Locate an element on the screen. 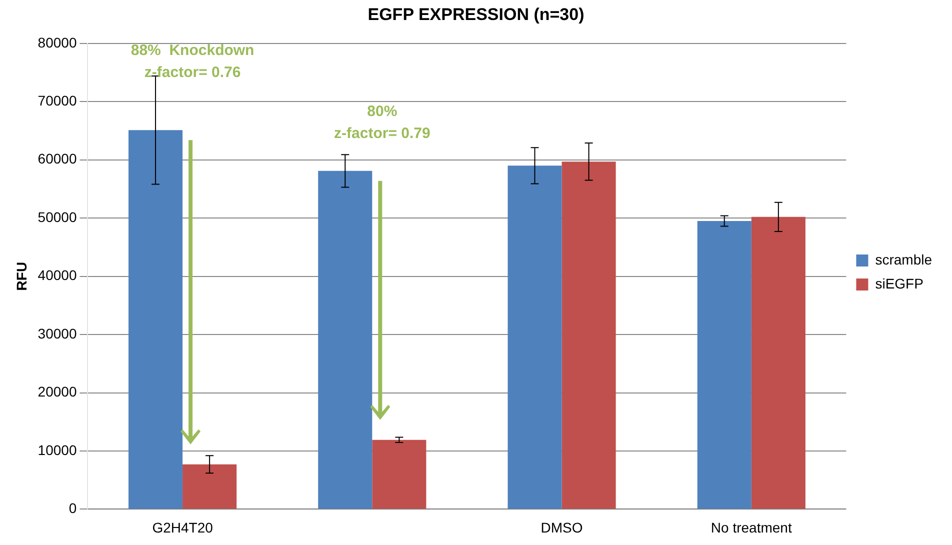 Image resolution: width=952 pixels, height=545 pixels. chart-title: EGFP EXPRESSION (n=30) is located at coordinates (476, 14).